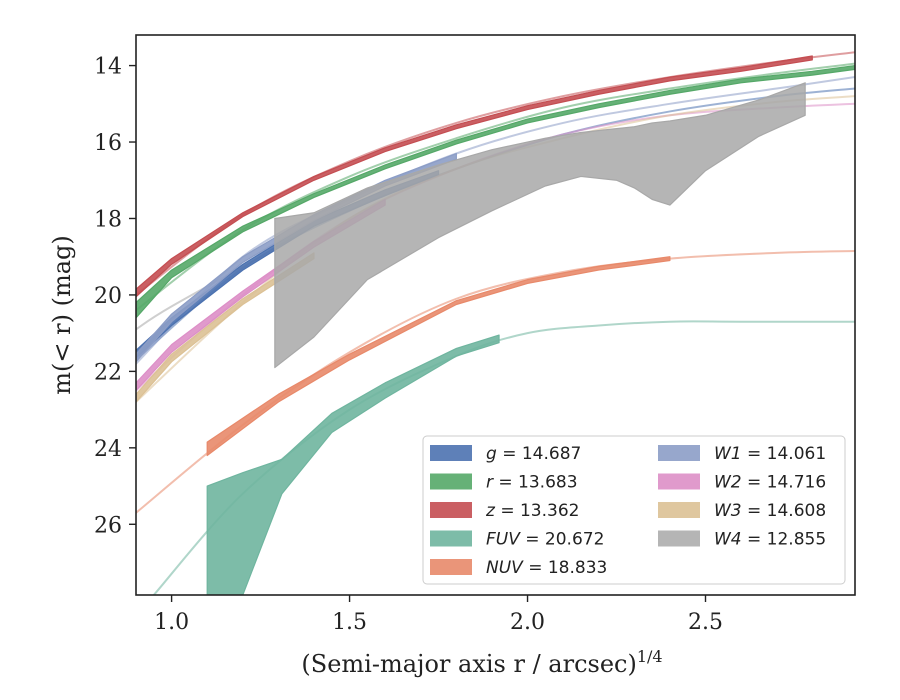 The height and width of the screenshot is (700, 900). Describe the element at coordinates (532, 483) in the screenshot. I see `legend-label-r: r = 13.683` at that location.